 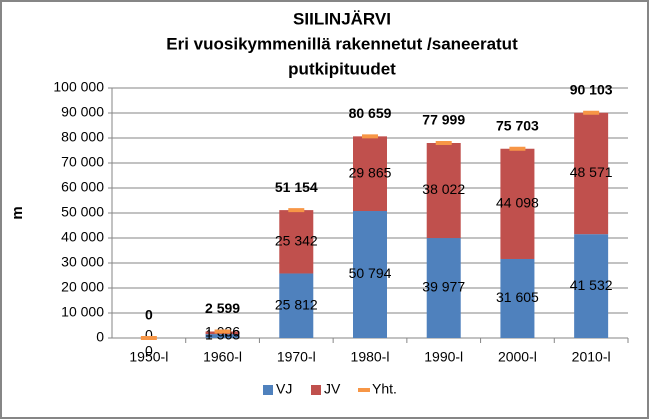 I want to click on value-label: 41 532, so click(x=591, y=285).